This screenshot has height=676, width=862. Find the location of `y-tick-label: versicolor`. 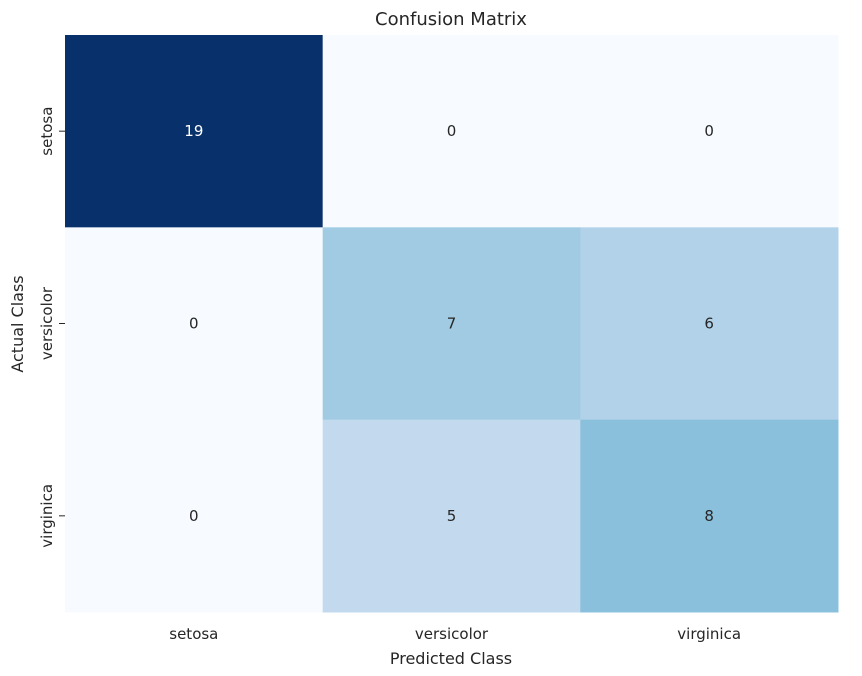

y-tick-label: versicolor is located at coordinates (47, 323).